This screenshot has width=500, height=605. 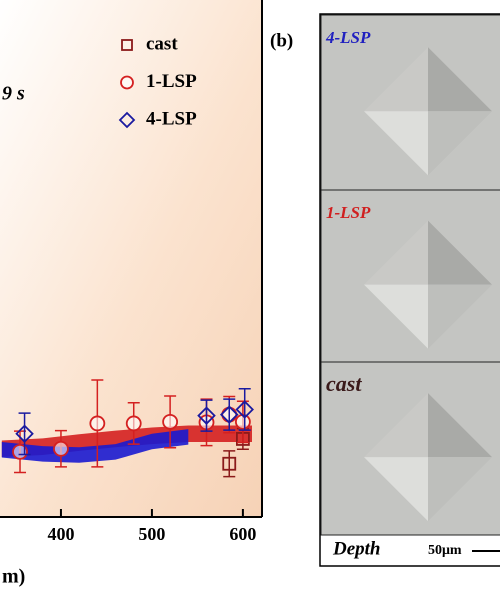 What do you see at coordinates (356, 548) in the screenshot?
I see `depth-label: Depth` at bounding box center [356, 548].